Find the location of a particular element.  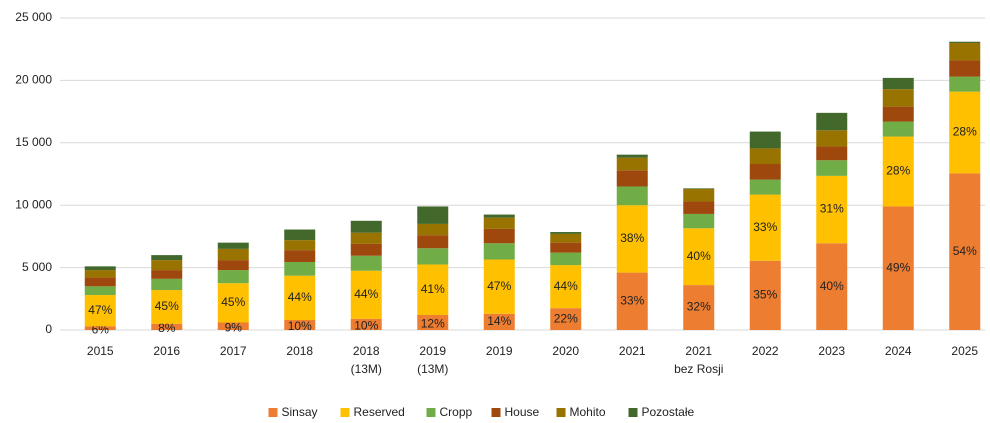

y-tick-label: 0 is located at coordinates (48, 329).